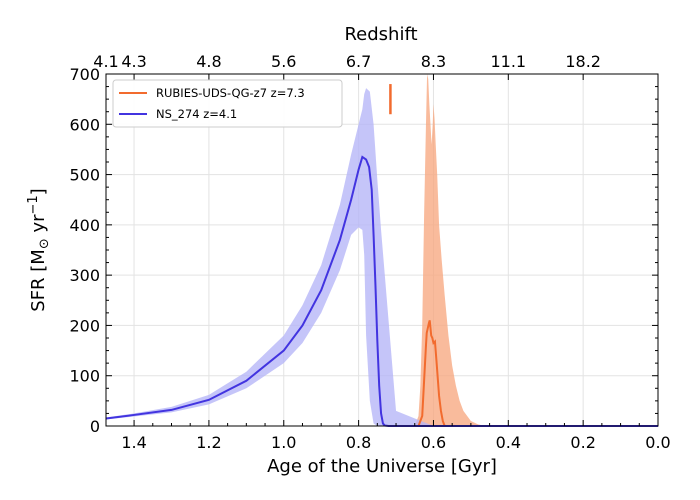 This screenshot has height=500, width=700. What do you see at coordinates (208, 61) in the screenshot?
I see `top-tick-label: 4.8` at bounding box center [208, 61].